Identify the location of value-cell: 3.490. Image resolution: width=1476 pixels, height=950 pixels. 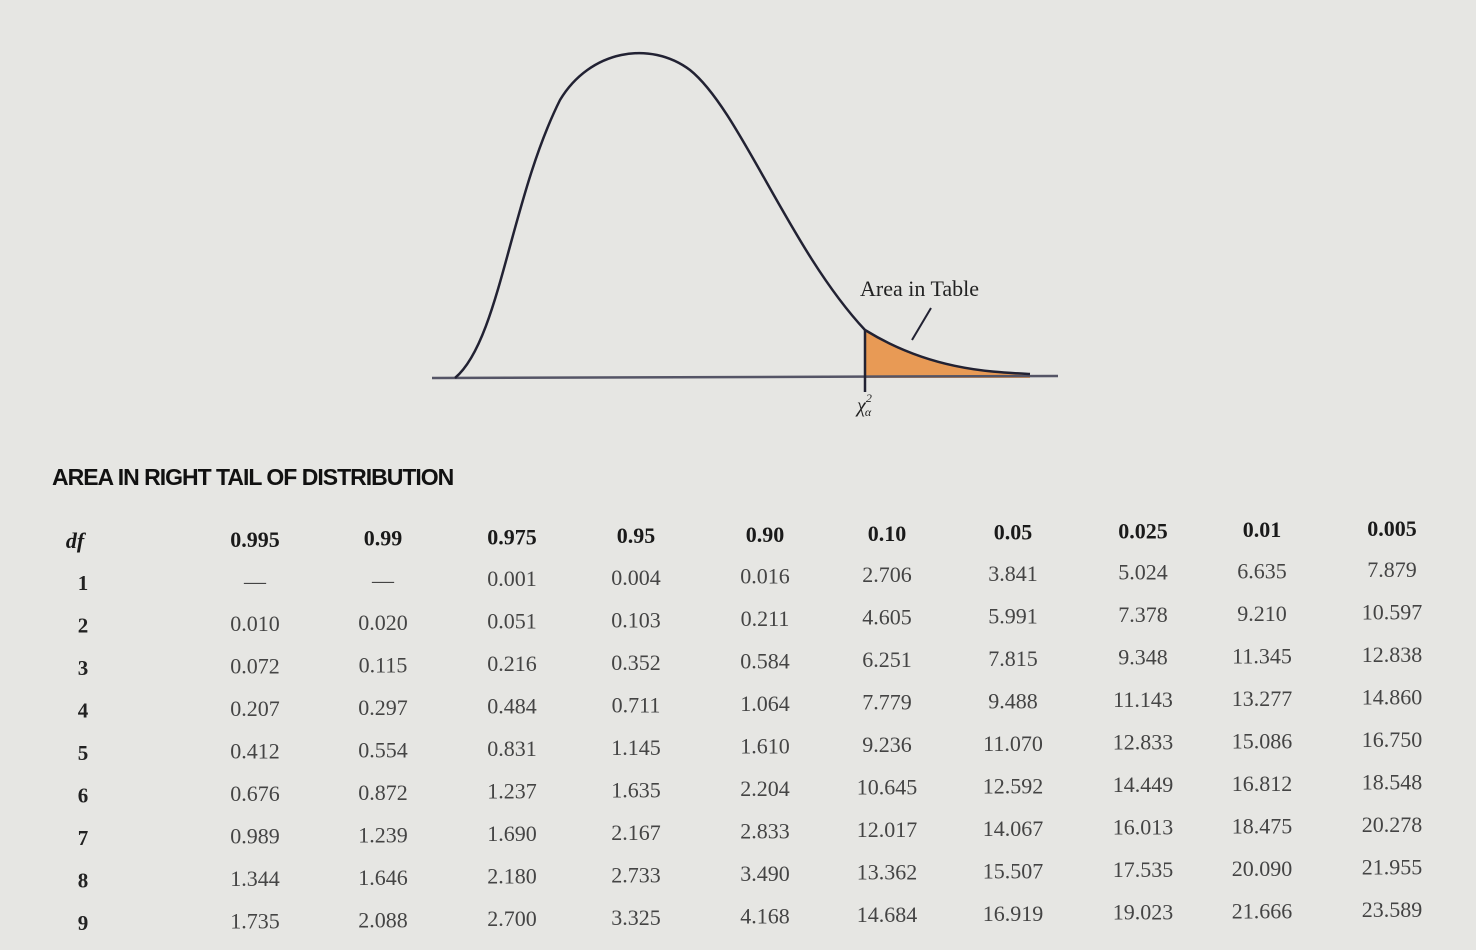
(765, 873).